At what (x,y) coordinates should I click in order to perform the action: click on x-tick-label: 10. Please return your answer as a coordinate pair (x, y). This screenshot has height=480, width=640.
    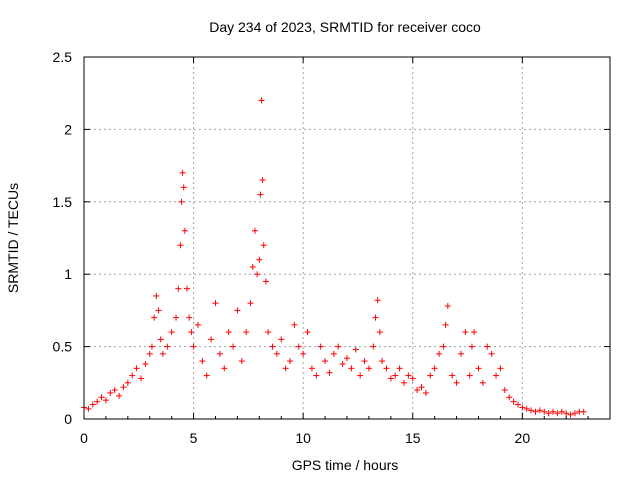
    Looking at the image, I should click on (303, 438).